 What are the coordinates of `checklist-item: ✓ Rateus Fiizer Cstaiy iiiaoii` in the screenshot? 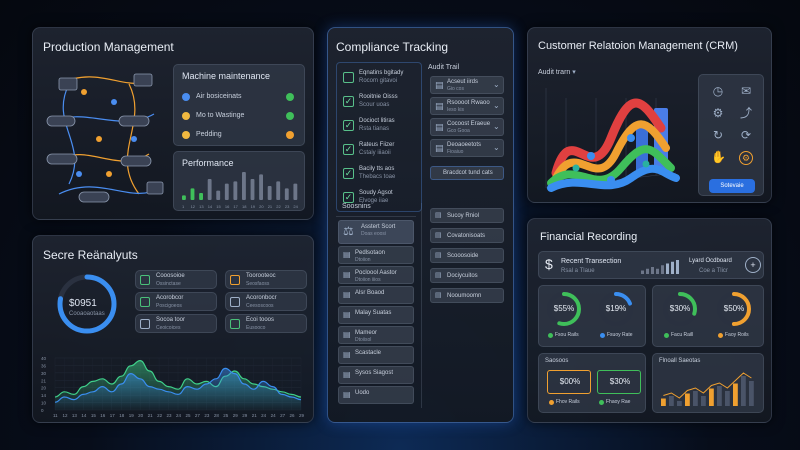 It's located at (380, 150).